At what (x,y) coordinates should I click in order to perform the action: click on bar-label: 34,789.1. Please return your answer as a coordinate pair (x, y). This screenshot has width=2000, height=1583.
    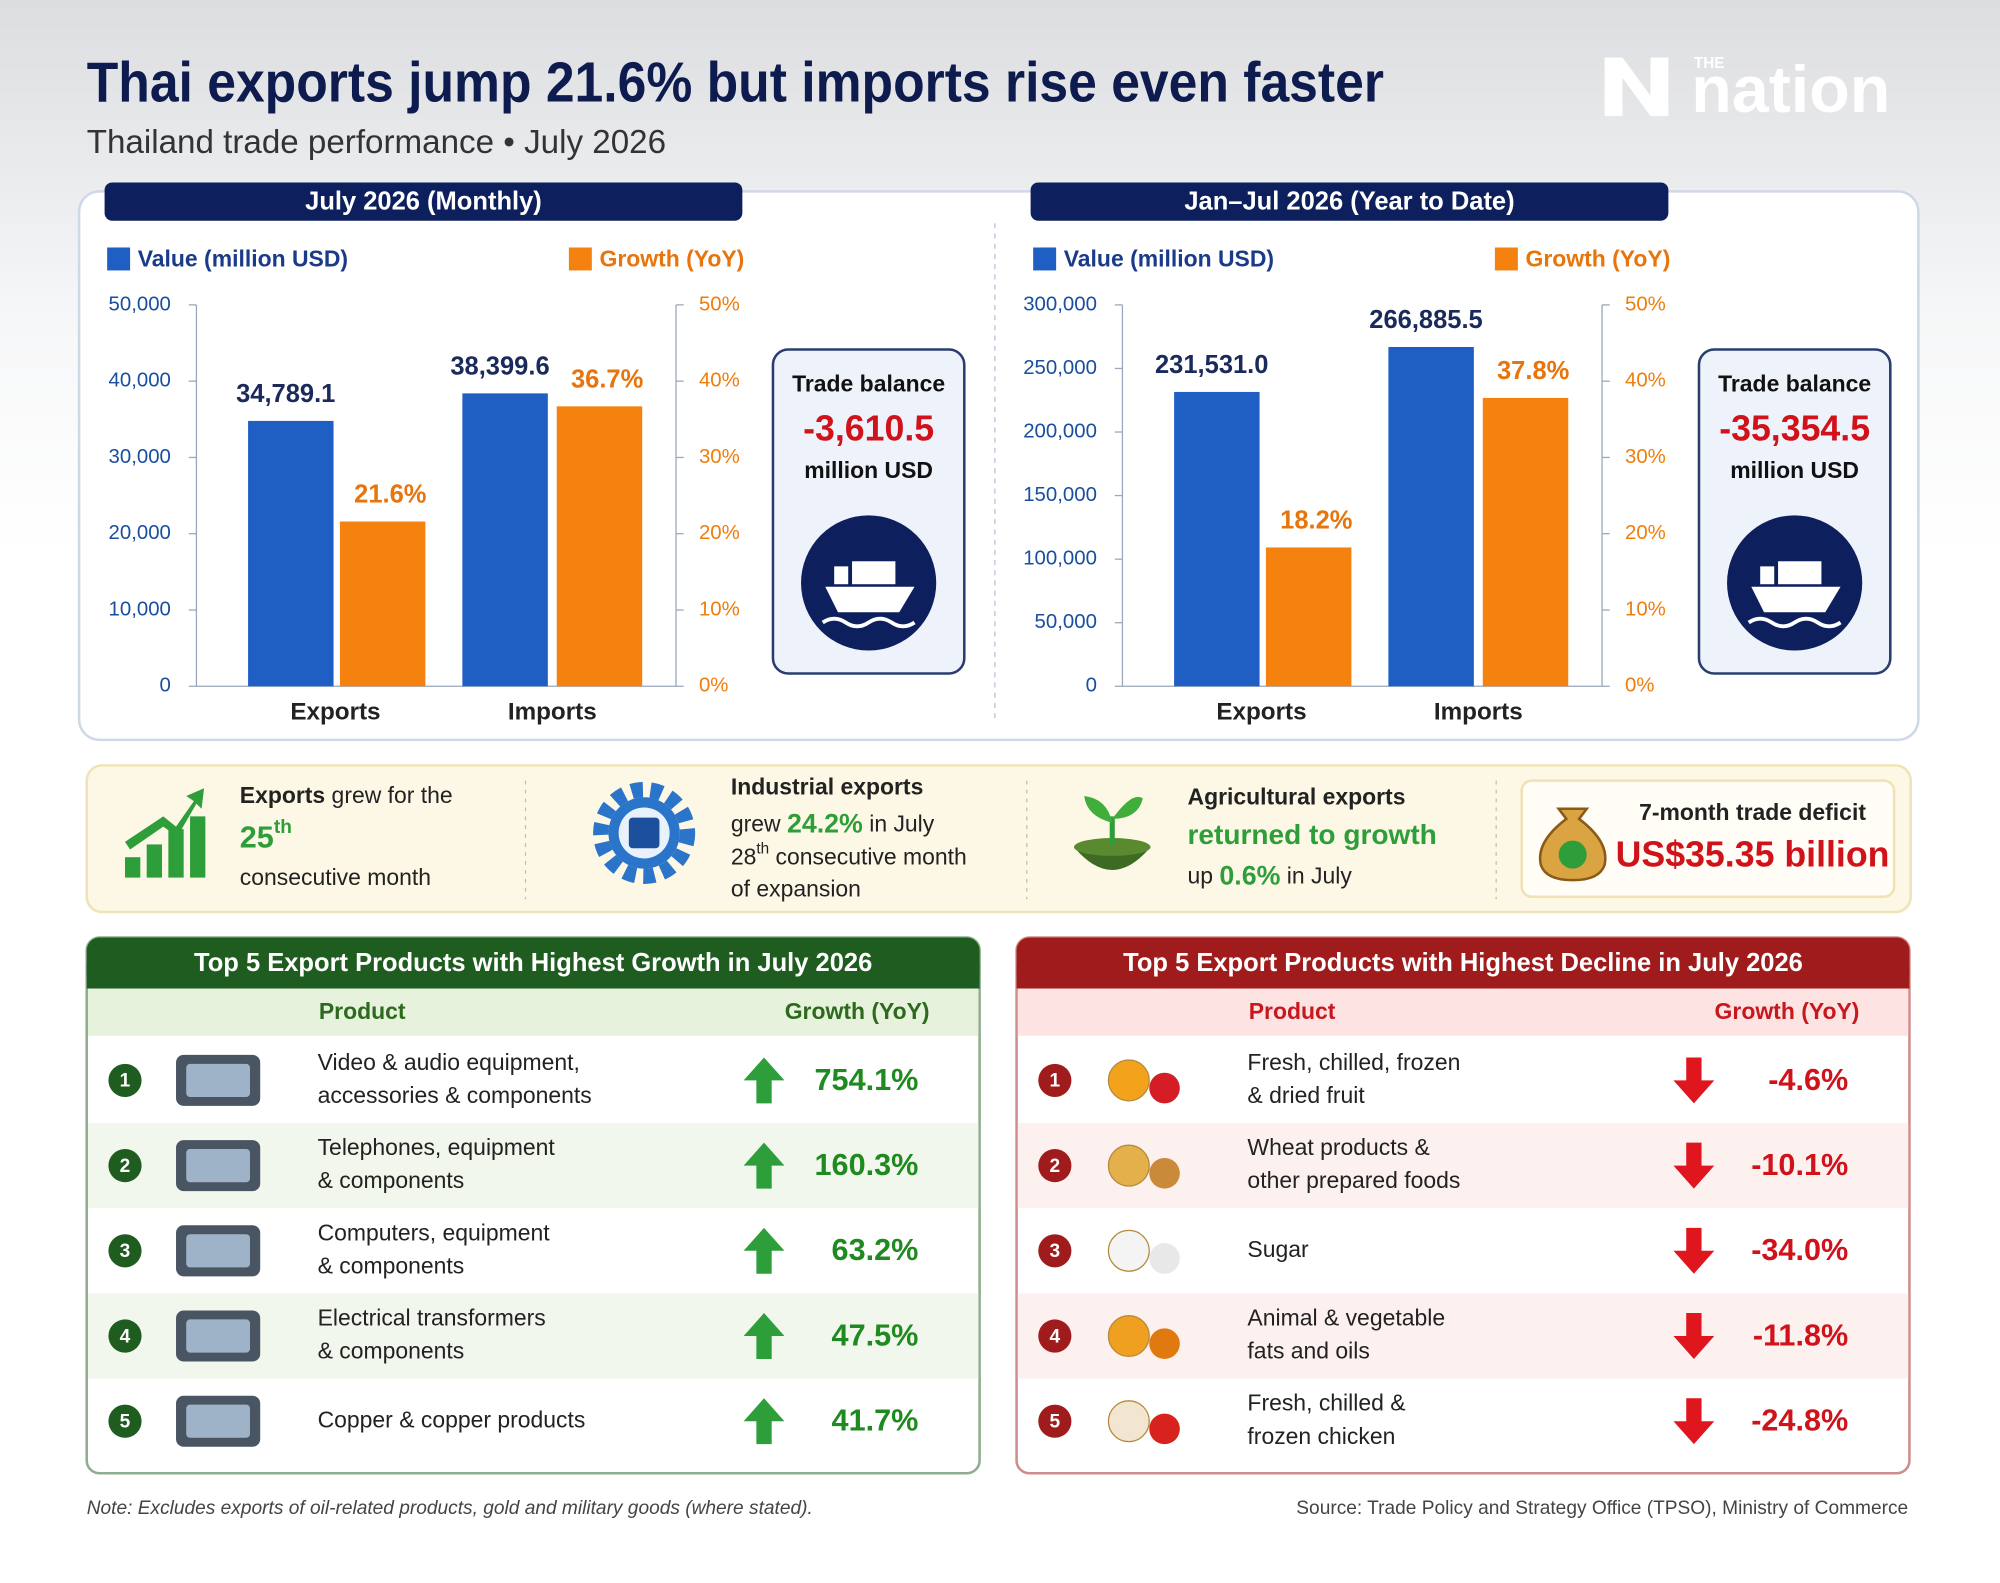
    Looking at the image, I should click on (285, 394).